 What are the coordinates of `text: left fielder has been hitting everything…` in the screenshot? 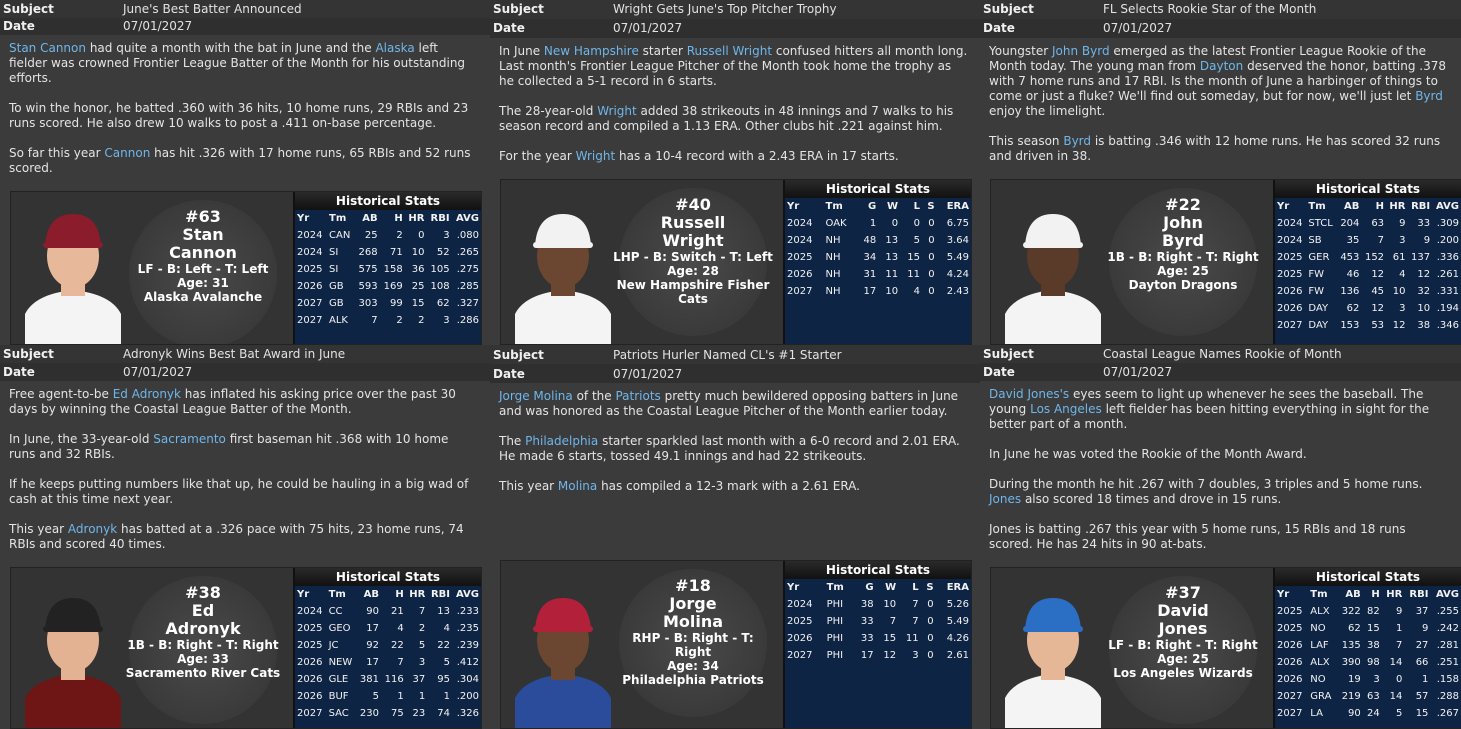 It's located at (1209, 417).